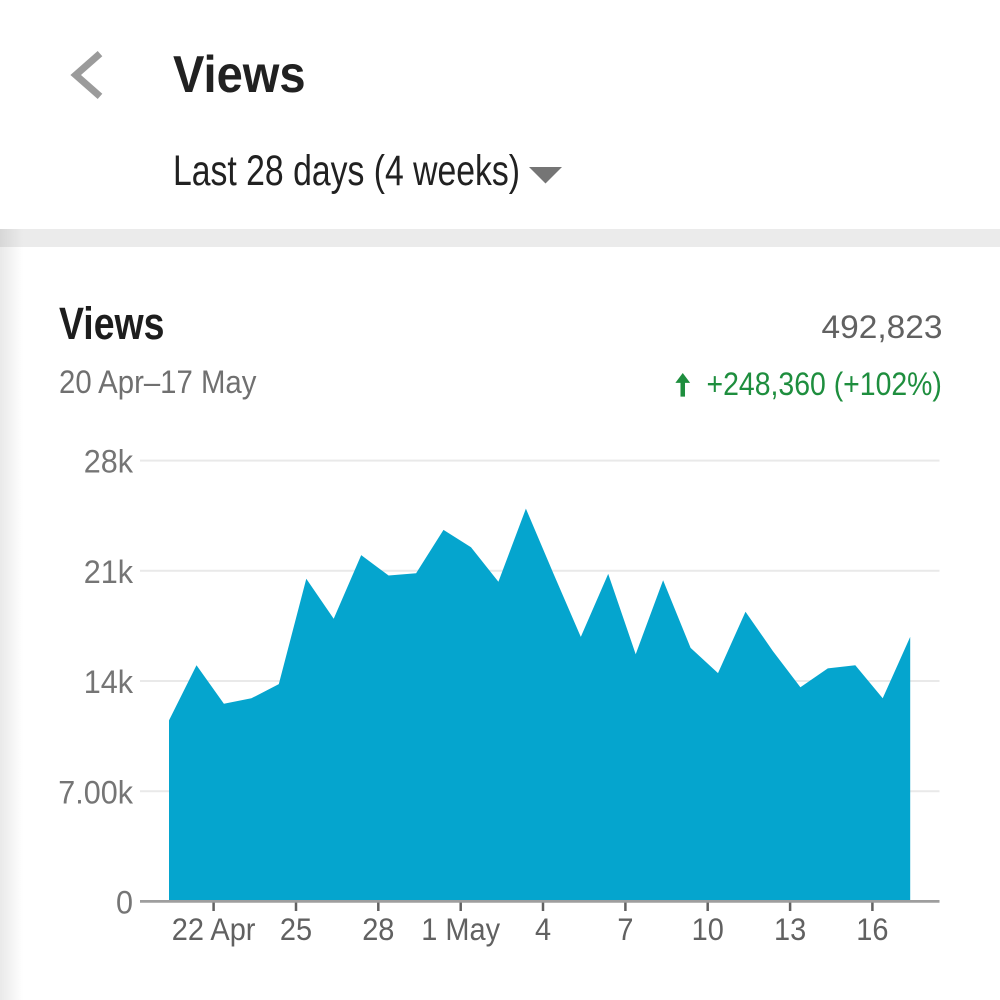 Image resolution: width=1000 pixels, height=1000 pixels. I want to click on y-axis-label: 7.00k, so click(95, 792).